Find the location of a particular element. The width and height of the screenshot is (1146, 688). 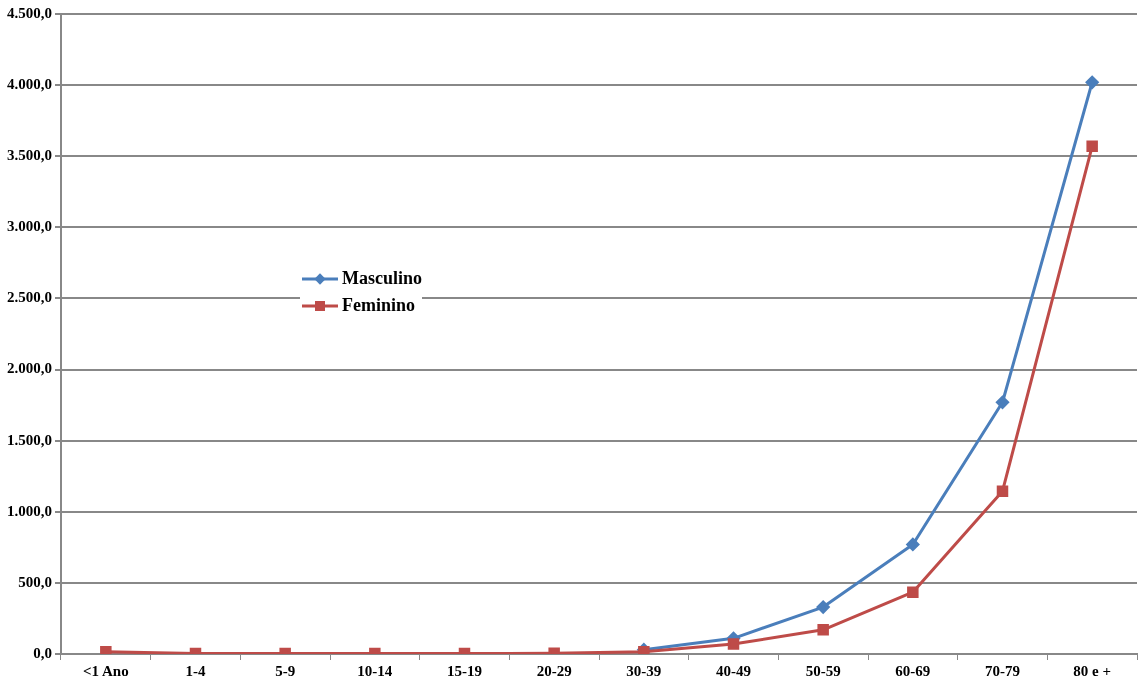

x-tick-label: <1 Ano is located at coordinates (106, 670).